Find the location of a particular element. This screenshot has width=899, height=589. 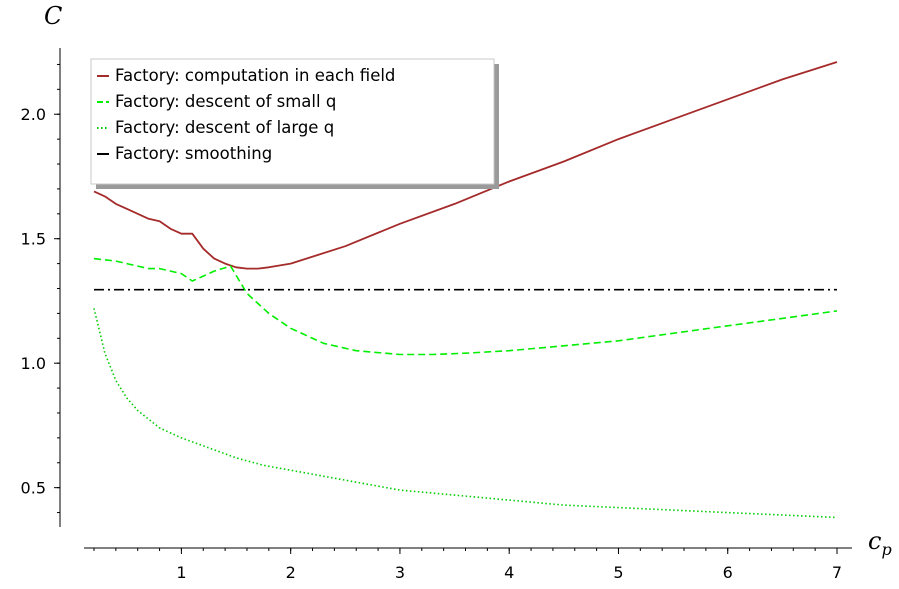

y-tick-label: 1.5 is located at coordinates (33, 239).